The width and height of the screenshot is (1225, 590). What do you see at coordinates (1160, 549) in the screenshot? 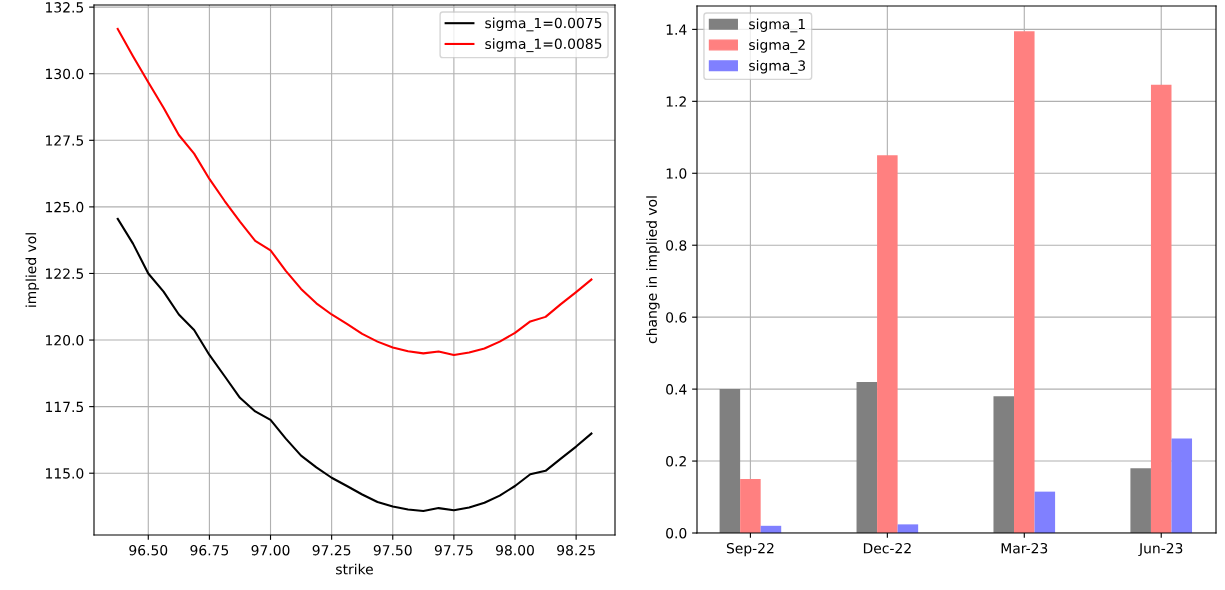
I see `x-tick-label: Jun-23` at bounding box center [1160, 549].